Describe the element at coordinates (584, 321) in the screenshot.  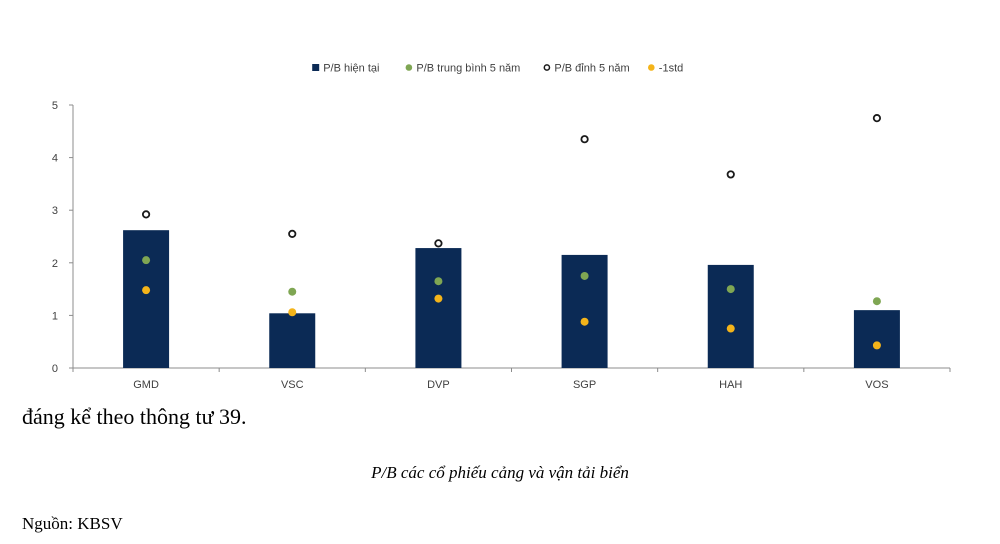
I see `point-1std-sgp` at that location.